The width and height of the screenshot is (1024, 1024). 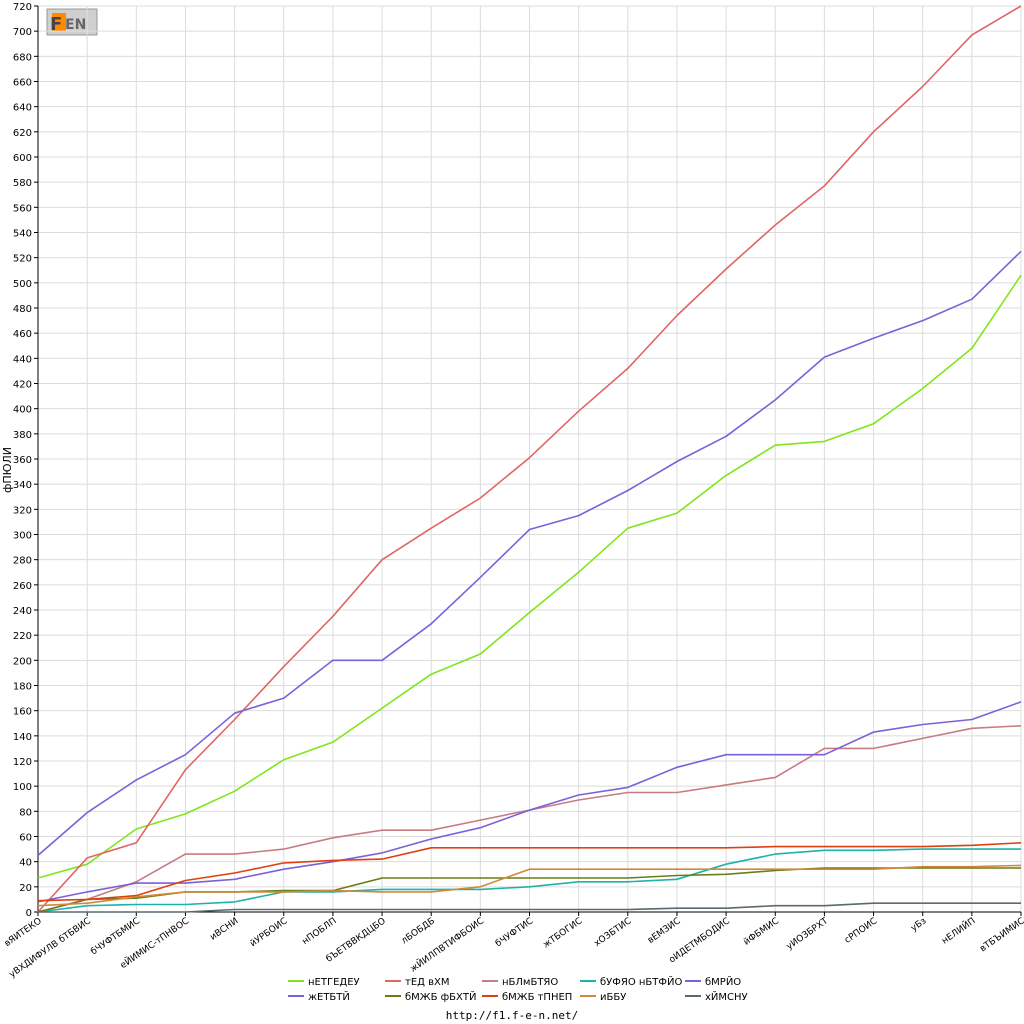 What do you see at coordinates (641, 981) in the screenshot?
I see `legend-label: бУФЯО нБТФЙО` at bounding box center [641, 981].